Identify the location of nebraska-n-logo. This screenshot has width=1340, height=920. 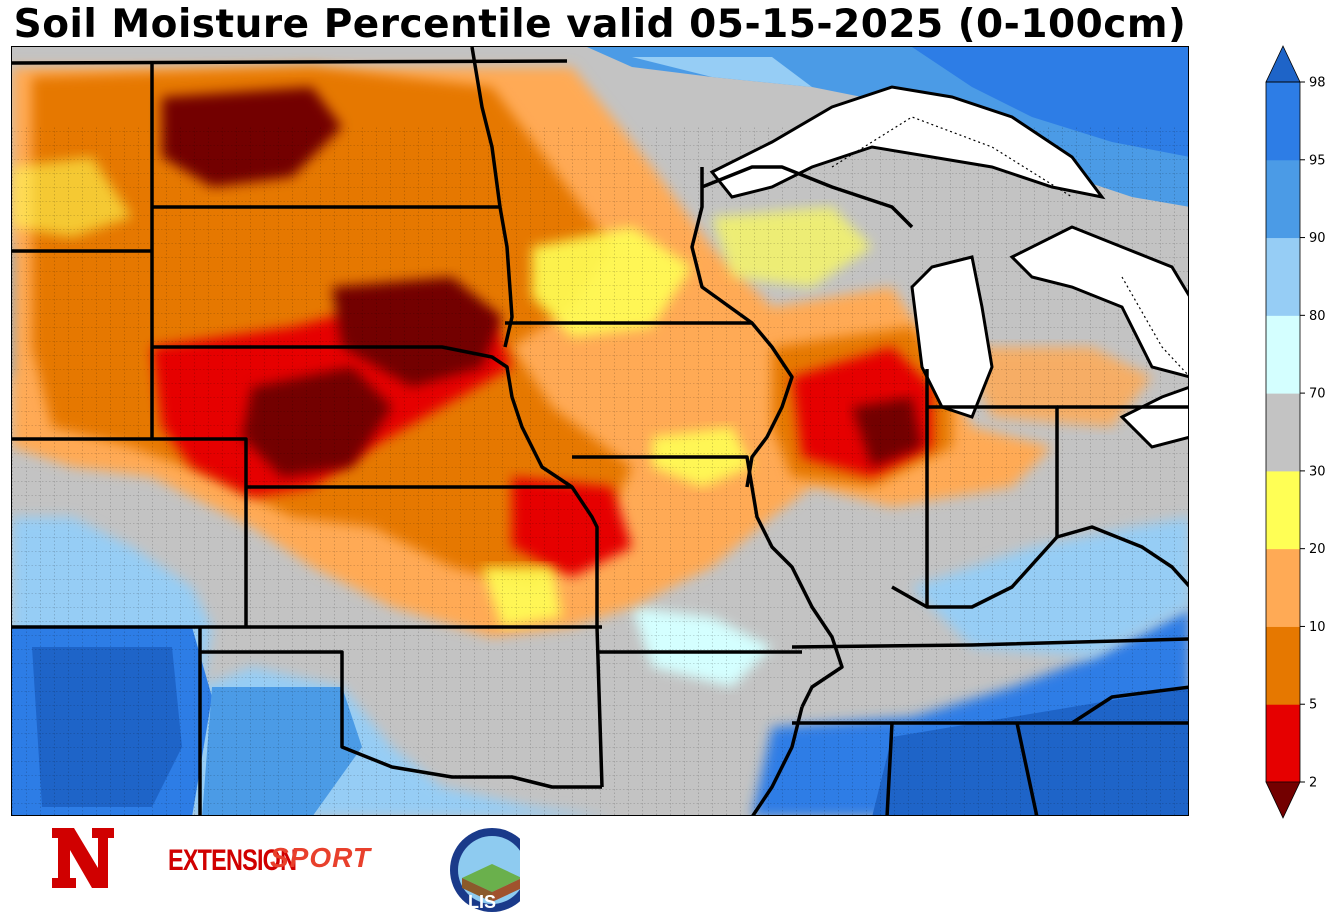
(83, 858).